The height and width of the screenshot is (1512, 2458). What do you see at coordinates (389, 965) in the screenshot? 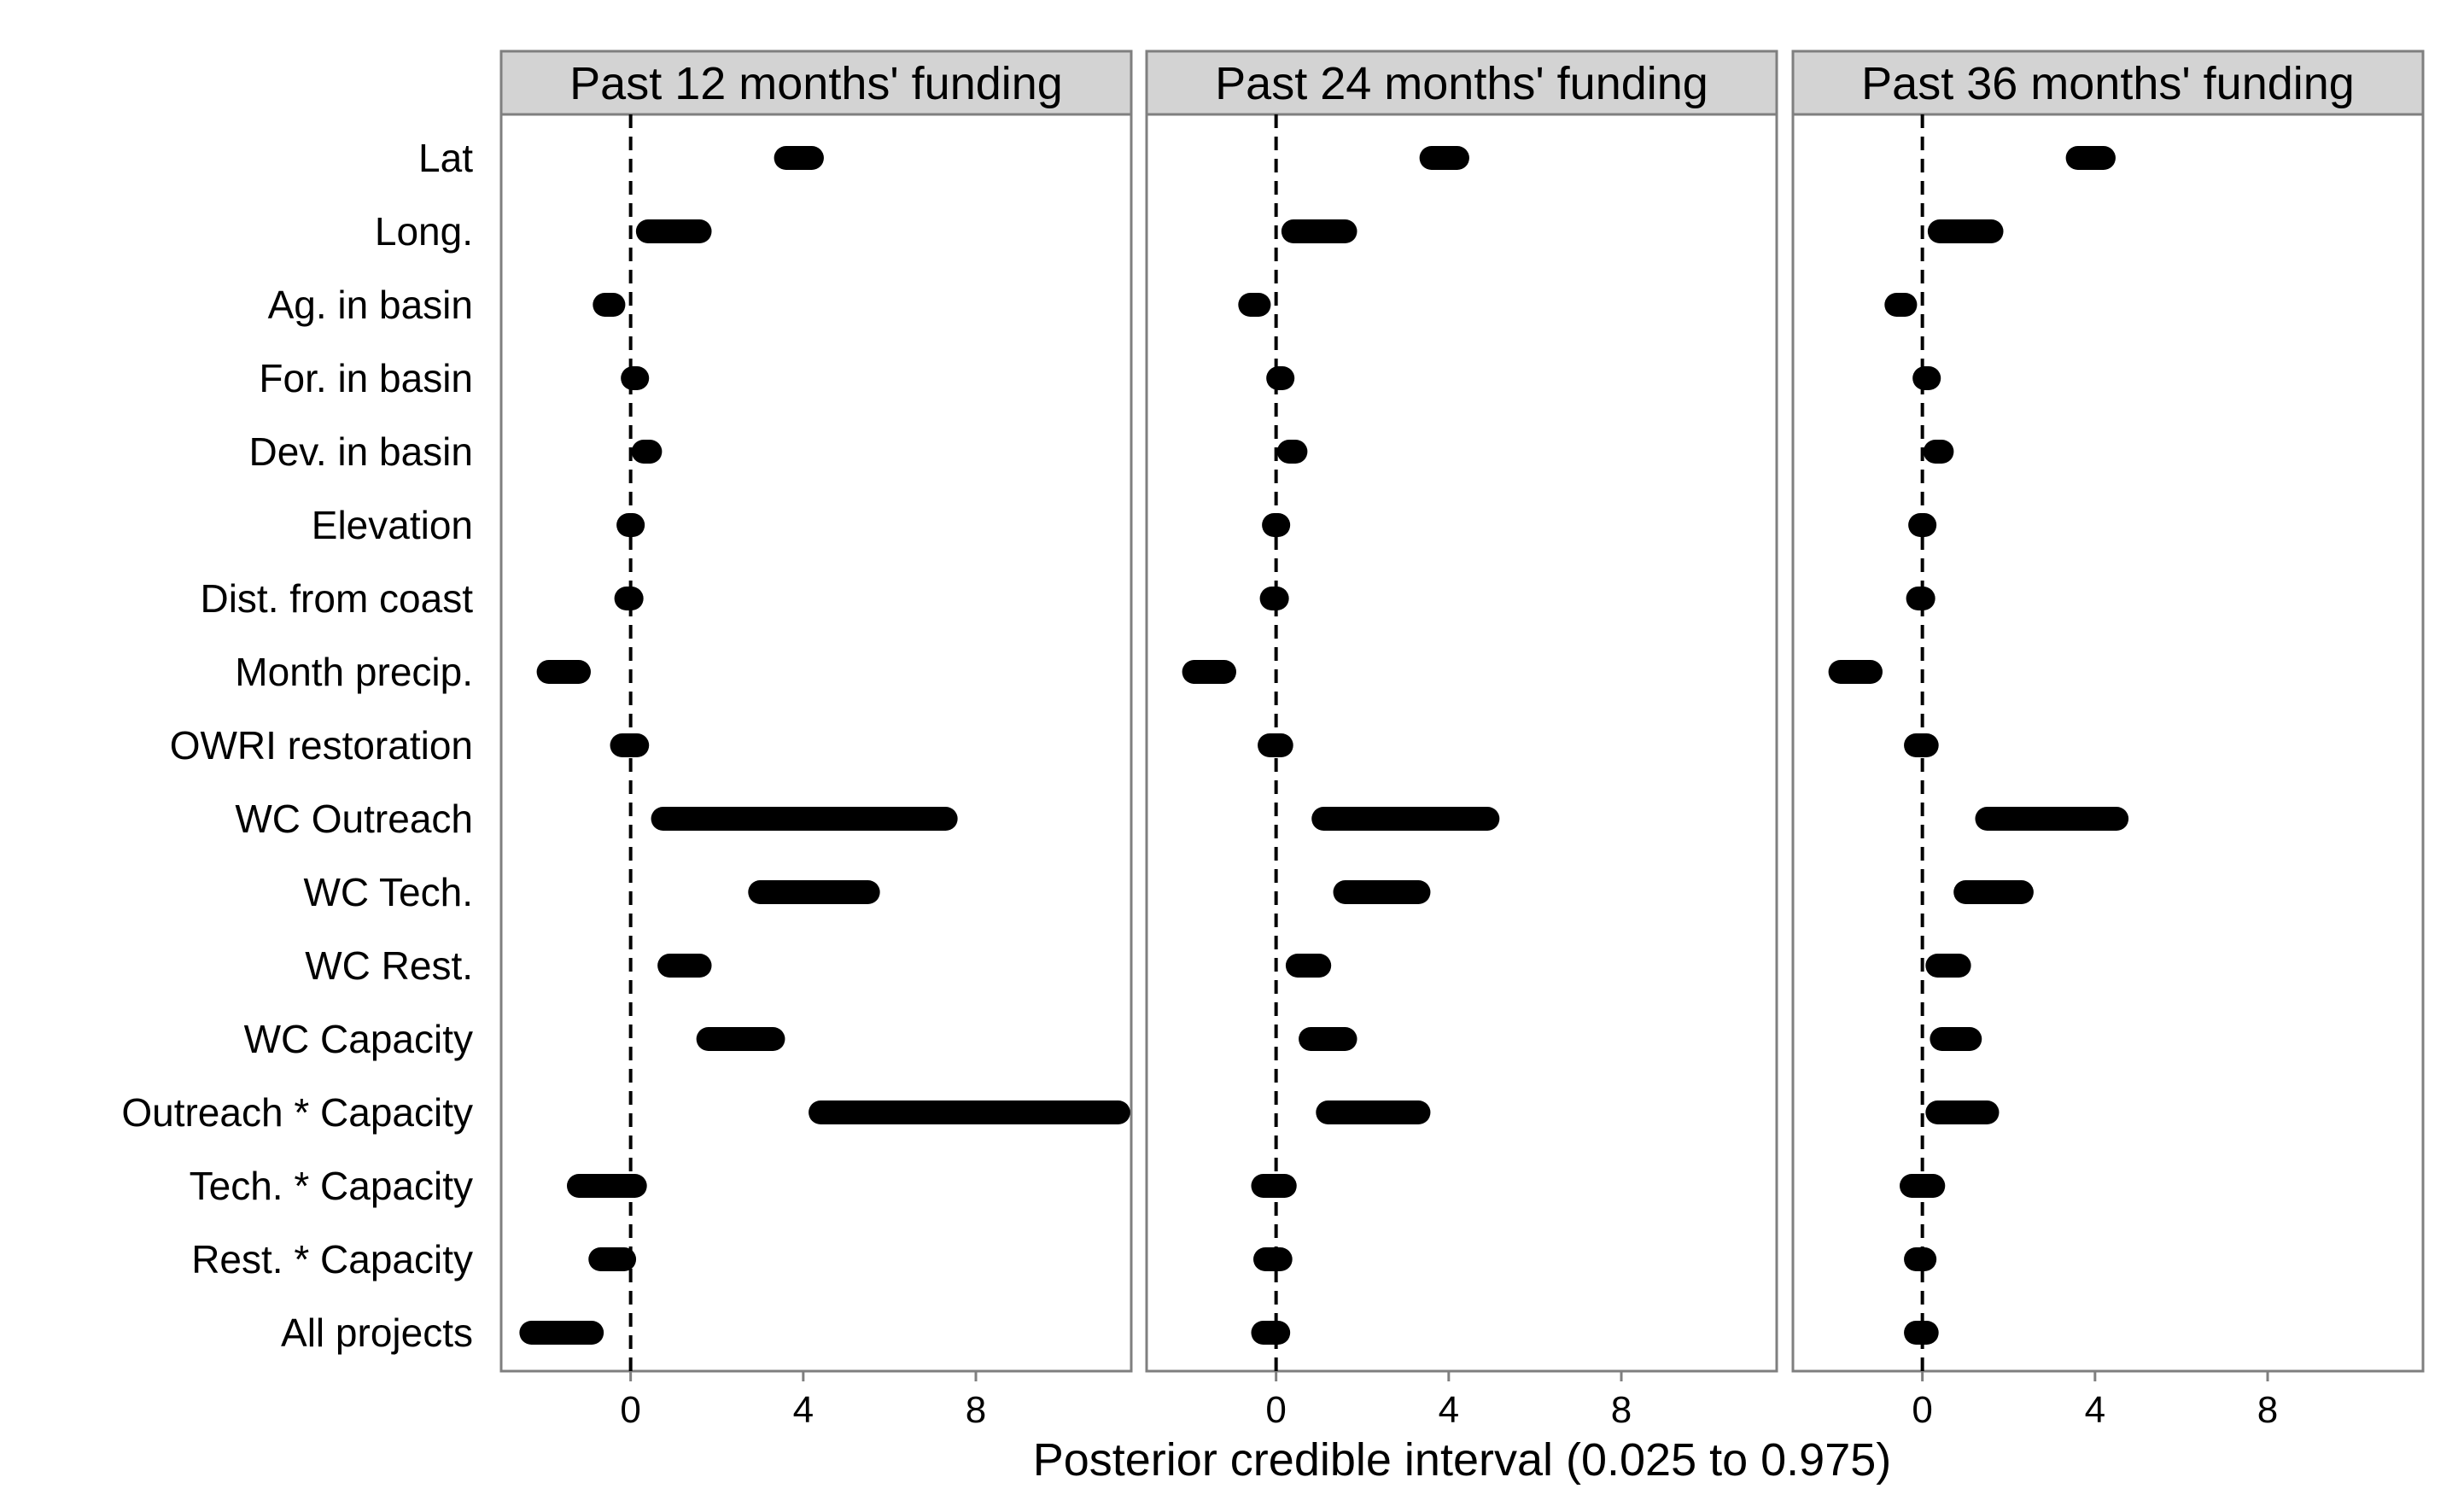
I see `row-label: WC Rest.` at bounding box center [389, 965].